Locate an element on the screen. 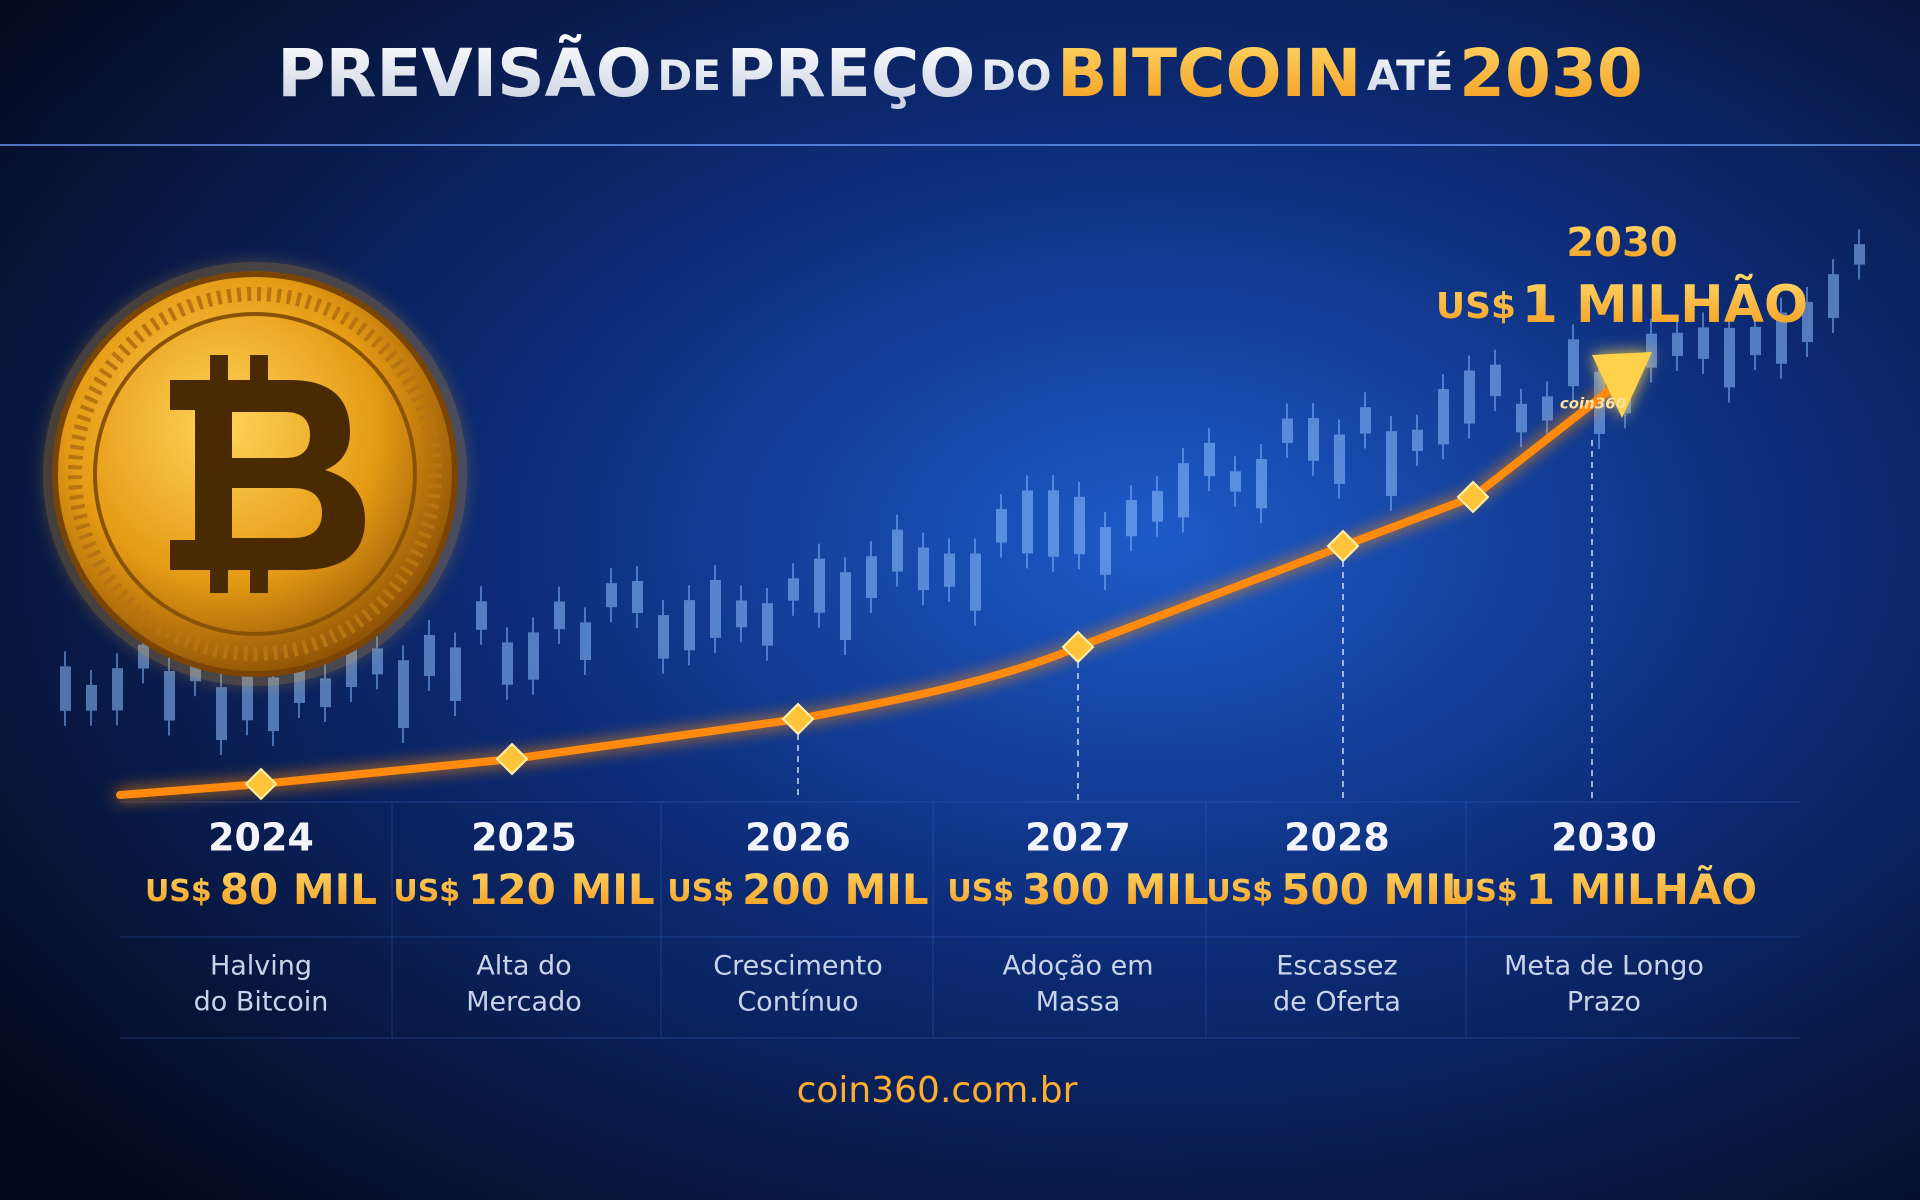  title-word: ATÉ is located at coordinates (1410, 75).